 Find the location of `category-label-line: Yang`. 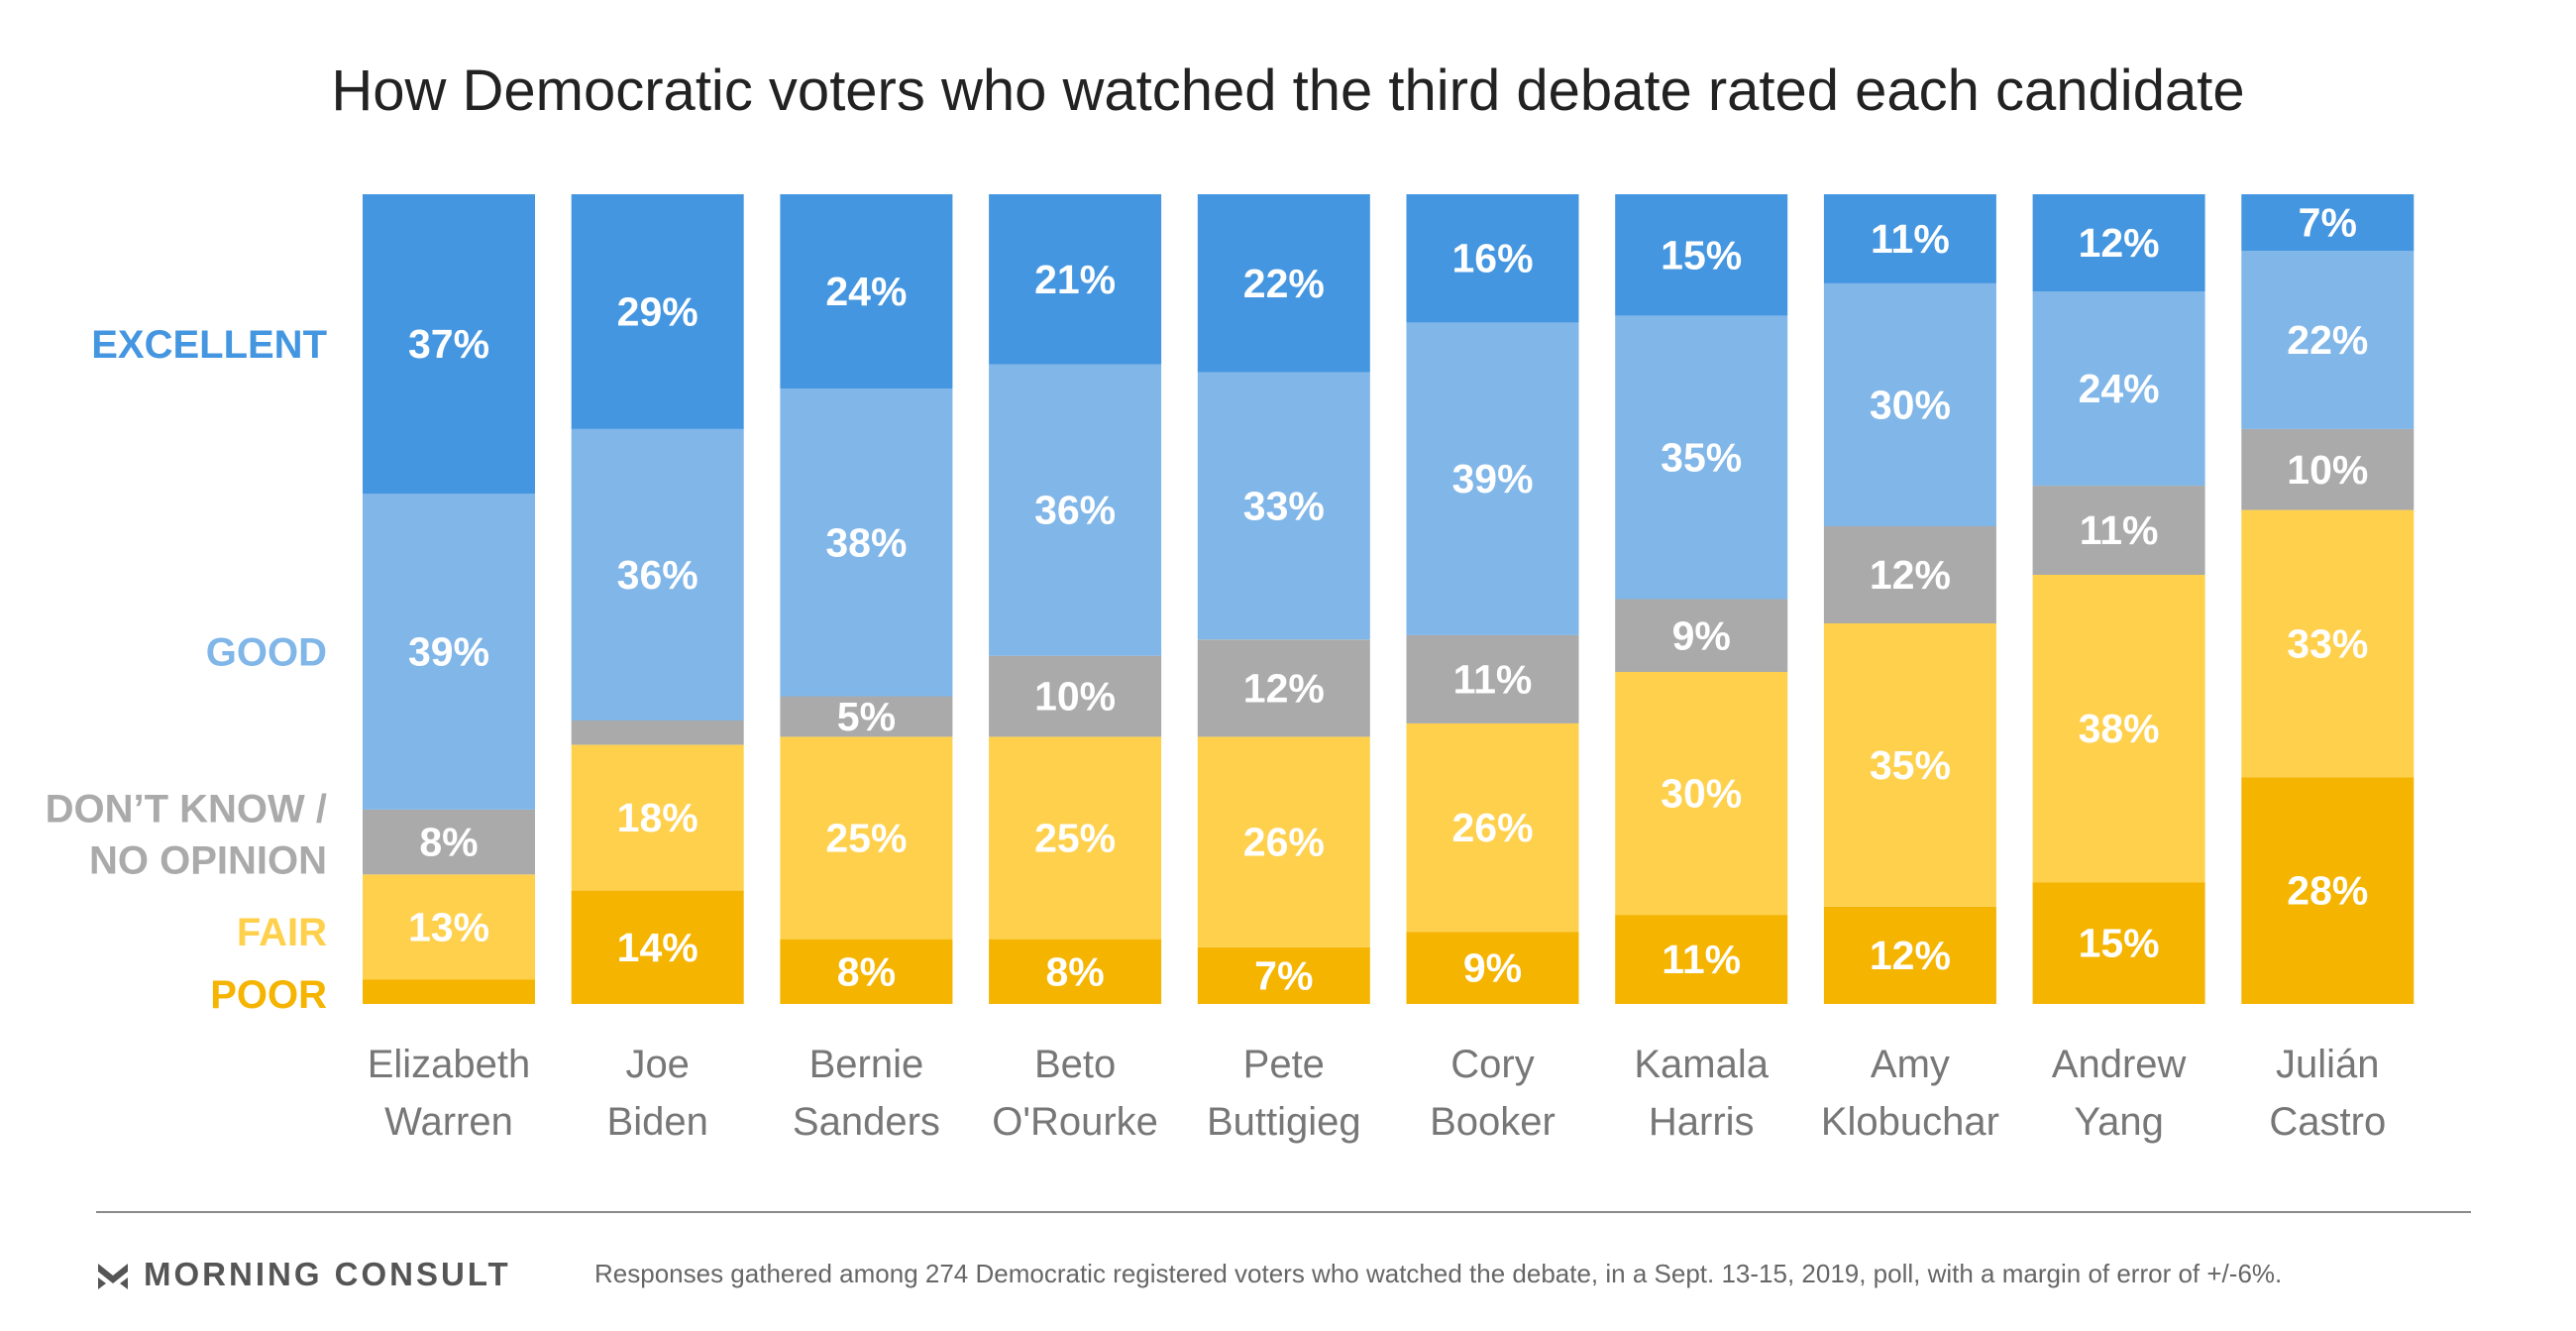

category-label-line: Yang is located at coordinates (2118, 1122).